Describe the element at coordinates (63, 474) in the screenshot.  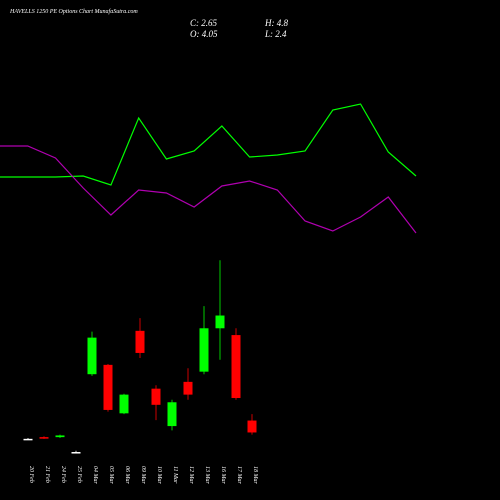
I see `x-tick-label: 24 Feb` at that location.